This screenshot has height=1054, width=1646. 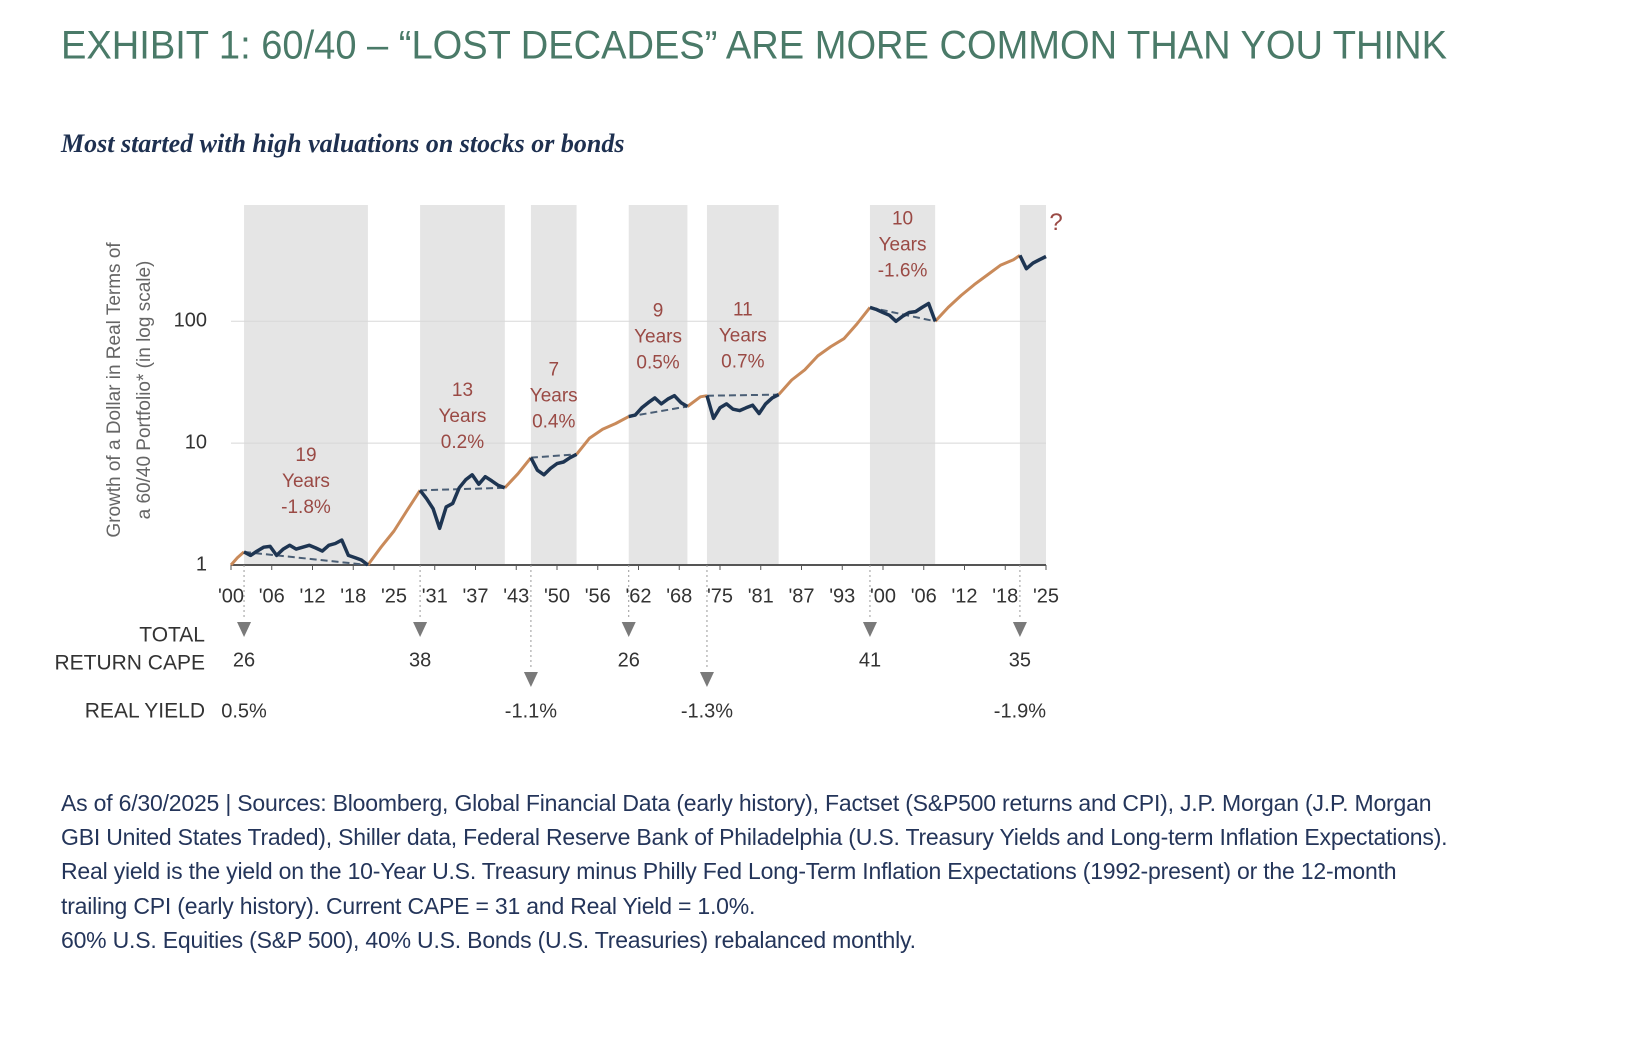 What do you see at coordinates (720, 596) in the screenshot?
I see `x-tick-label: '75` at bounding box center [720, 596].